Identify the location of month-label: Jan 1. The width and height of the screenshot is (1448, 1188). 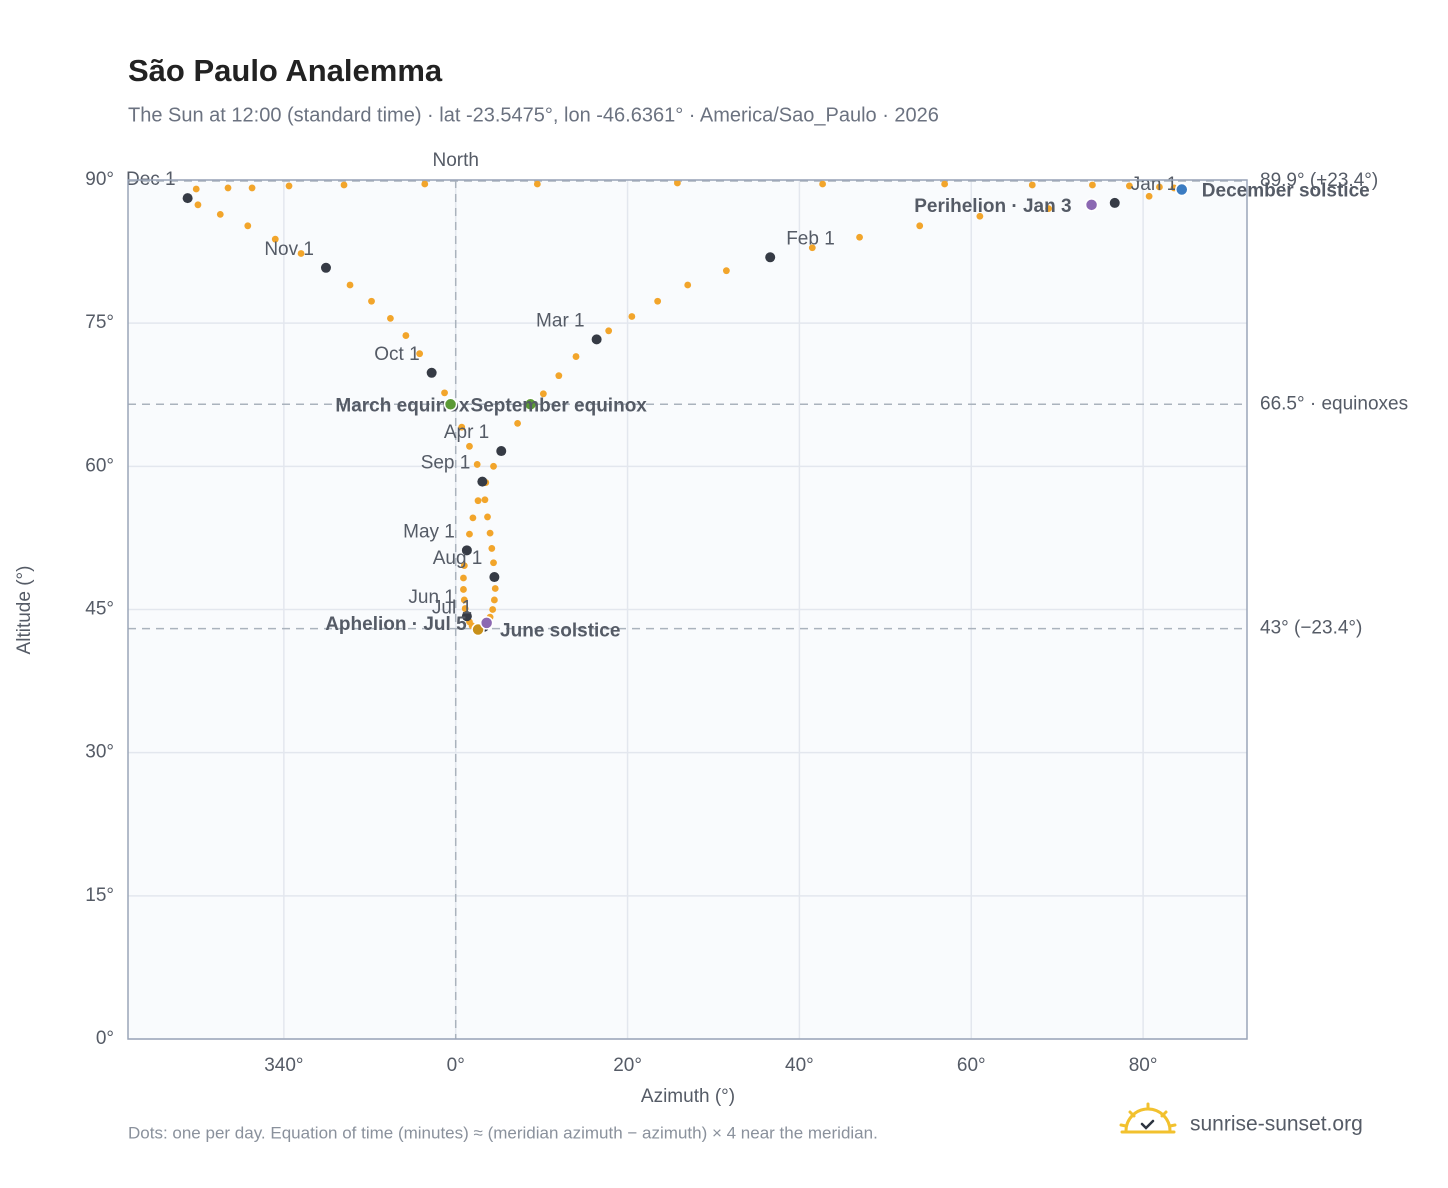
(1154, 184).